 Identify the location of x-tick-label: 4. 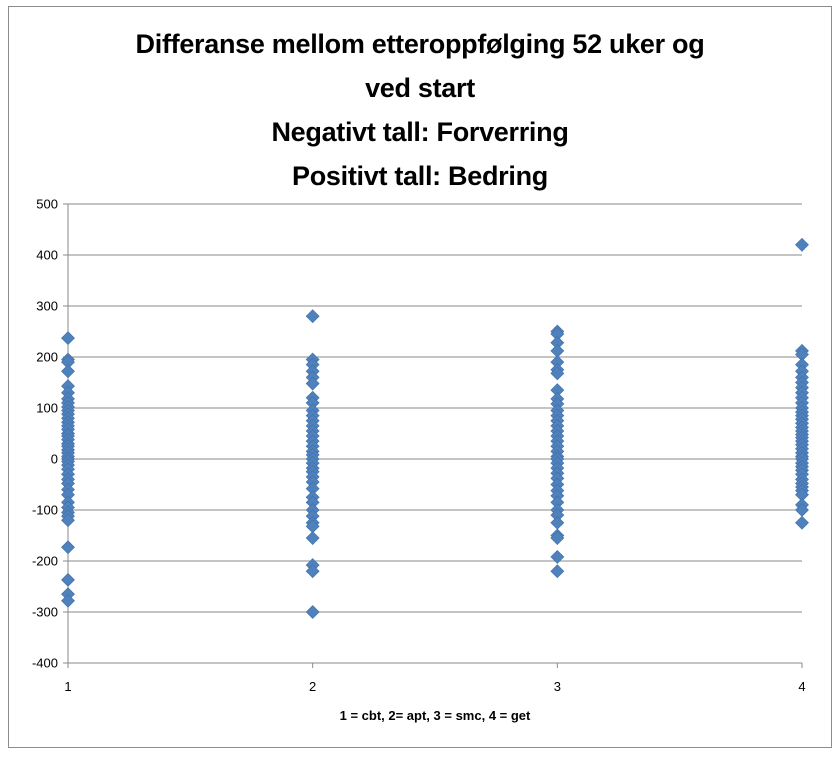
(801, 686).